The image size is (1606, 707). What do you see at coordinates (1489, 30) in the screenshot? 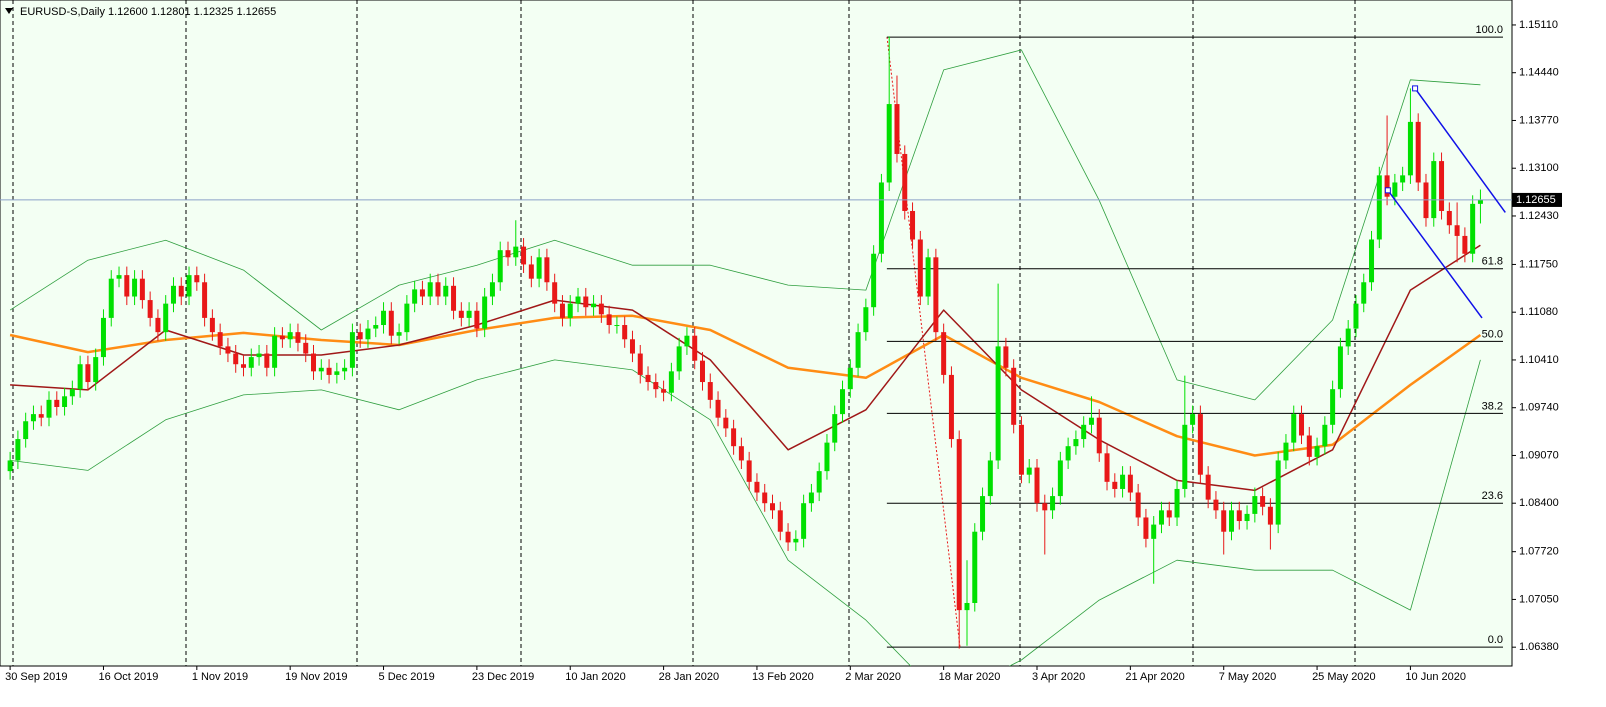
I see `fib-label: 100.0` at bounding box center [1489, 30].